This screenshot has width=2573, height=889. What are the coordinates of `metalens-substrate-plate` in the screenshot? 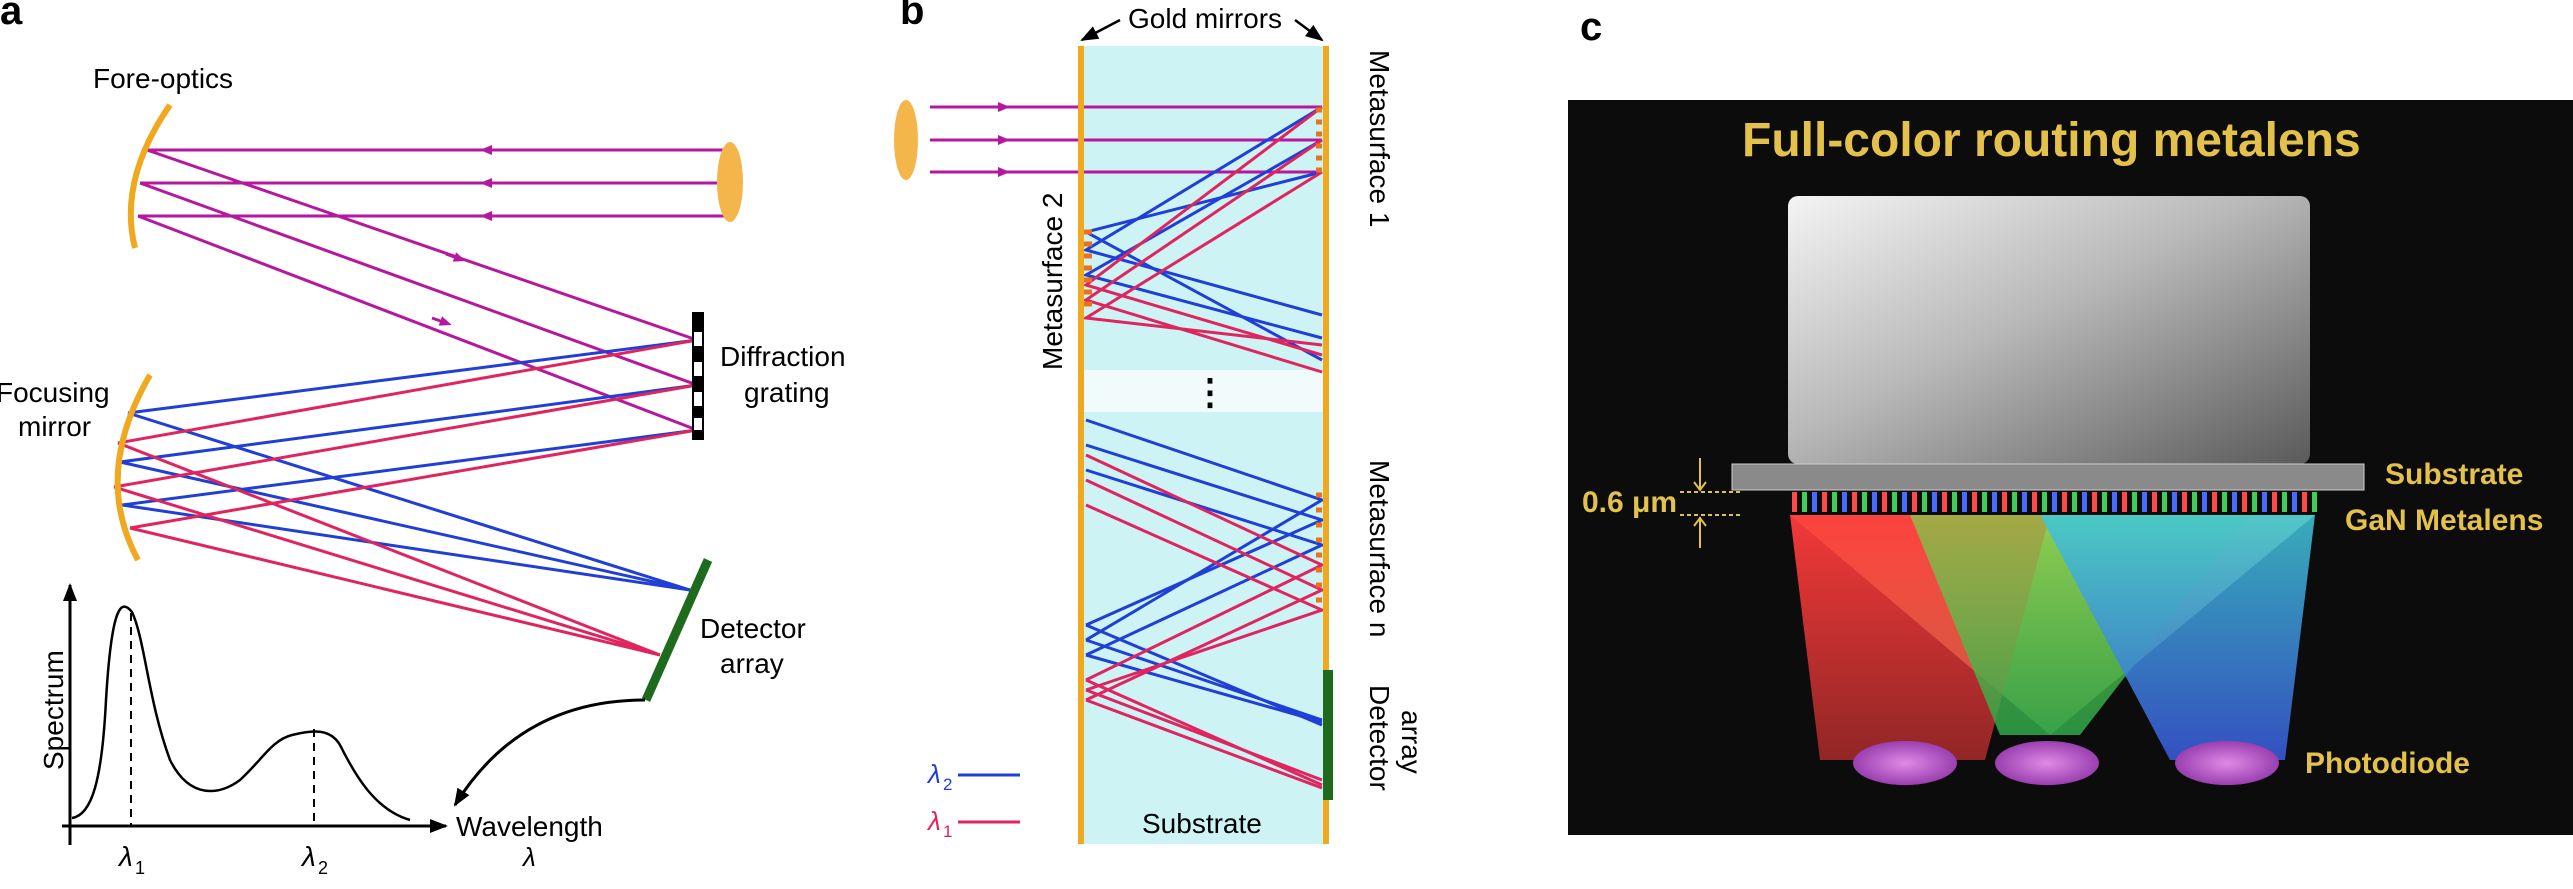 It's located at (2048, 477).